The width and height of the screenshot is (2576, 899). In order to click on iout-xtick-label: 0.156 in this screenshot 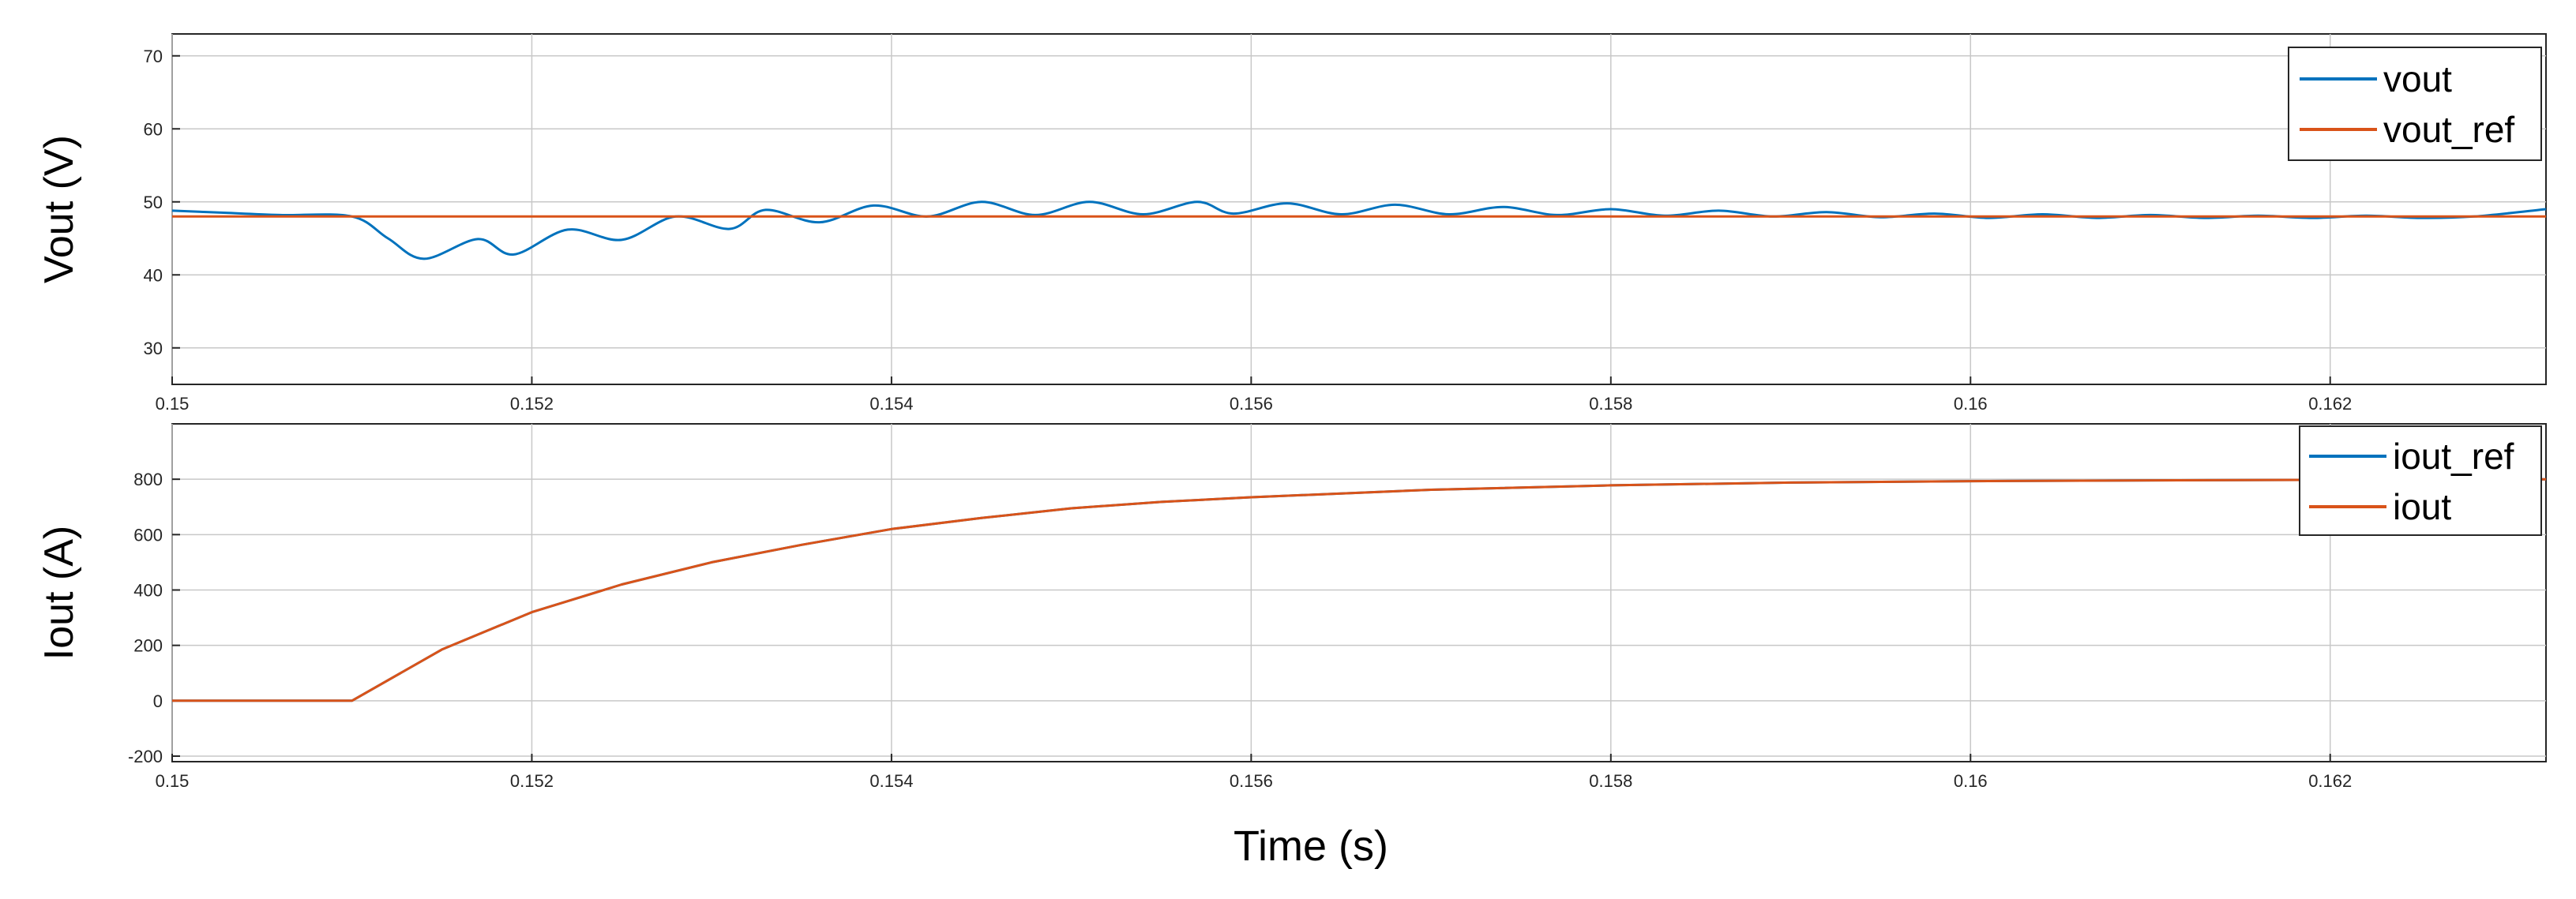, I will do `click(1251, 781)`.